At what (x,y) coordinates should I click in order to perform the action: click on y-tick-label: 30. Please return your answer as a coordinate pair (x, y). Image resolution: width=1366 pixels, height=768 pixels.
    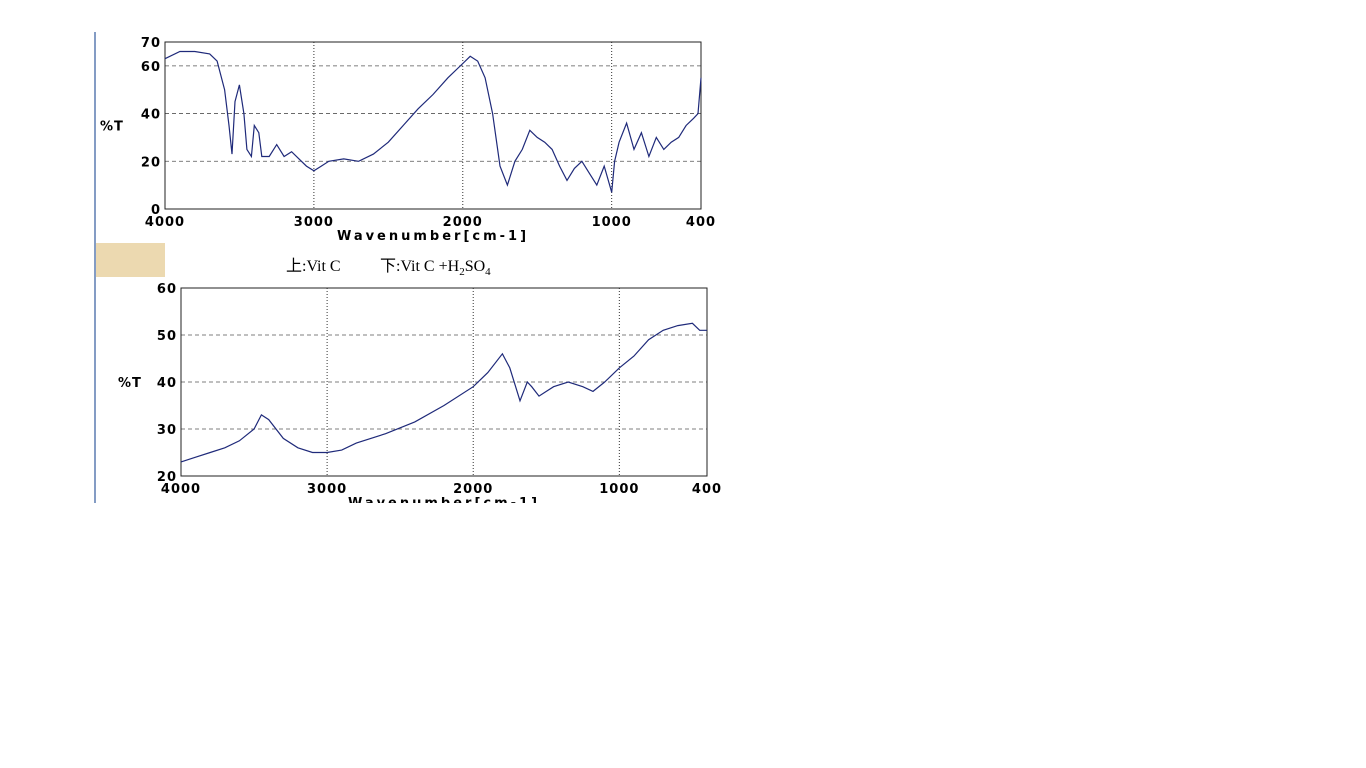
    Looking at the image, I should click on (167, 430).